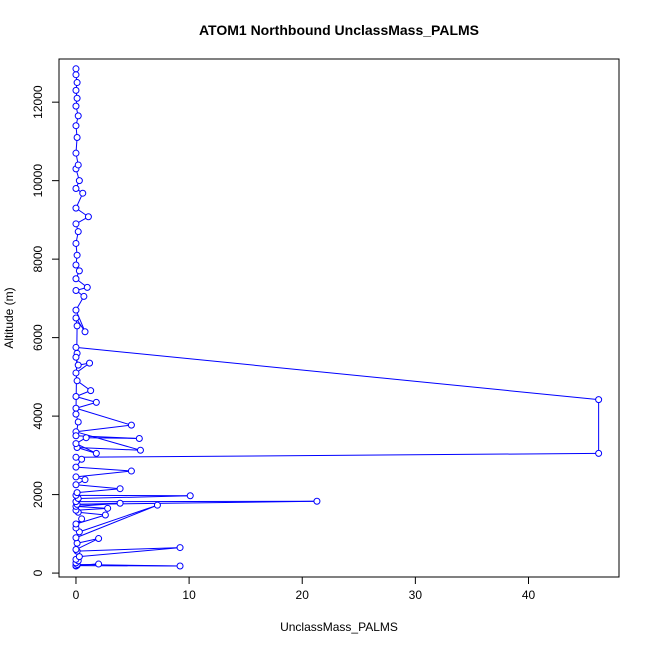 The image size is (650, 650). I want to click on y-tick-label: 8000, so click(38, 258).